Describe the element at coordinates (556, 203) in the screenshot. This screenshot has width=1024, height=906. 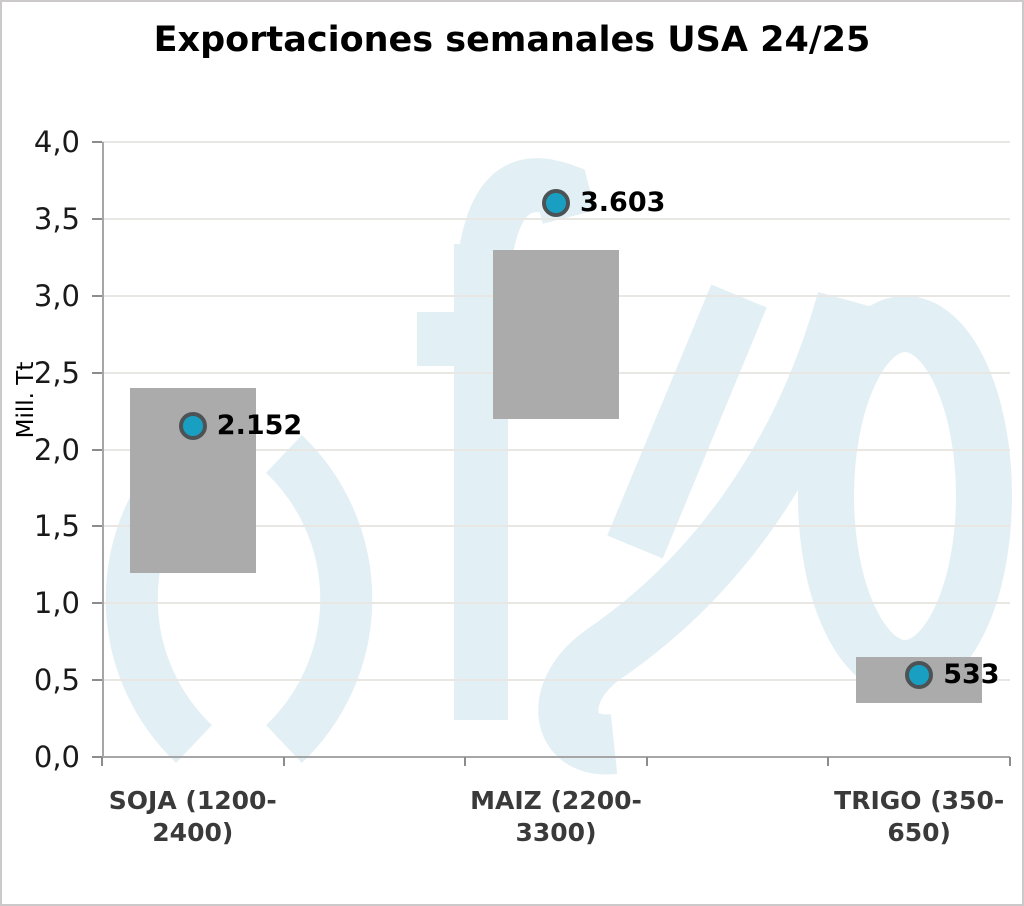
I see `marker-dot-maiz` at that location.